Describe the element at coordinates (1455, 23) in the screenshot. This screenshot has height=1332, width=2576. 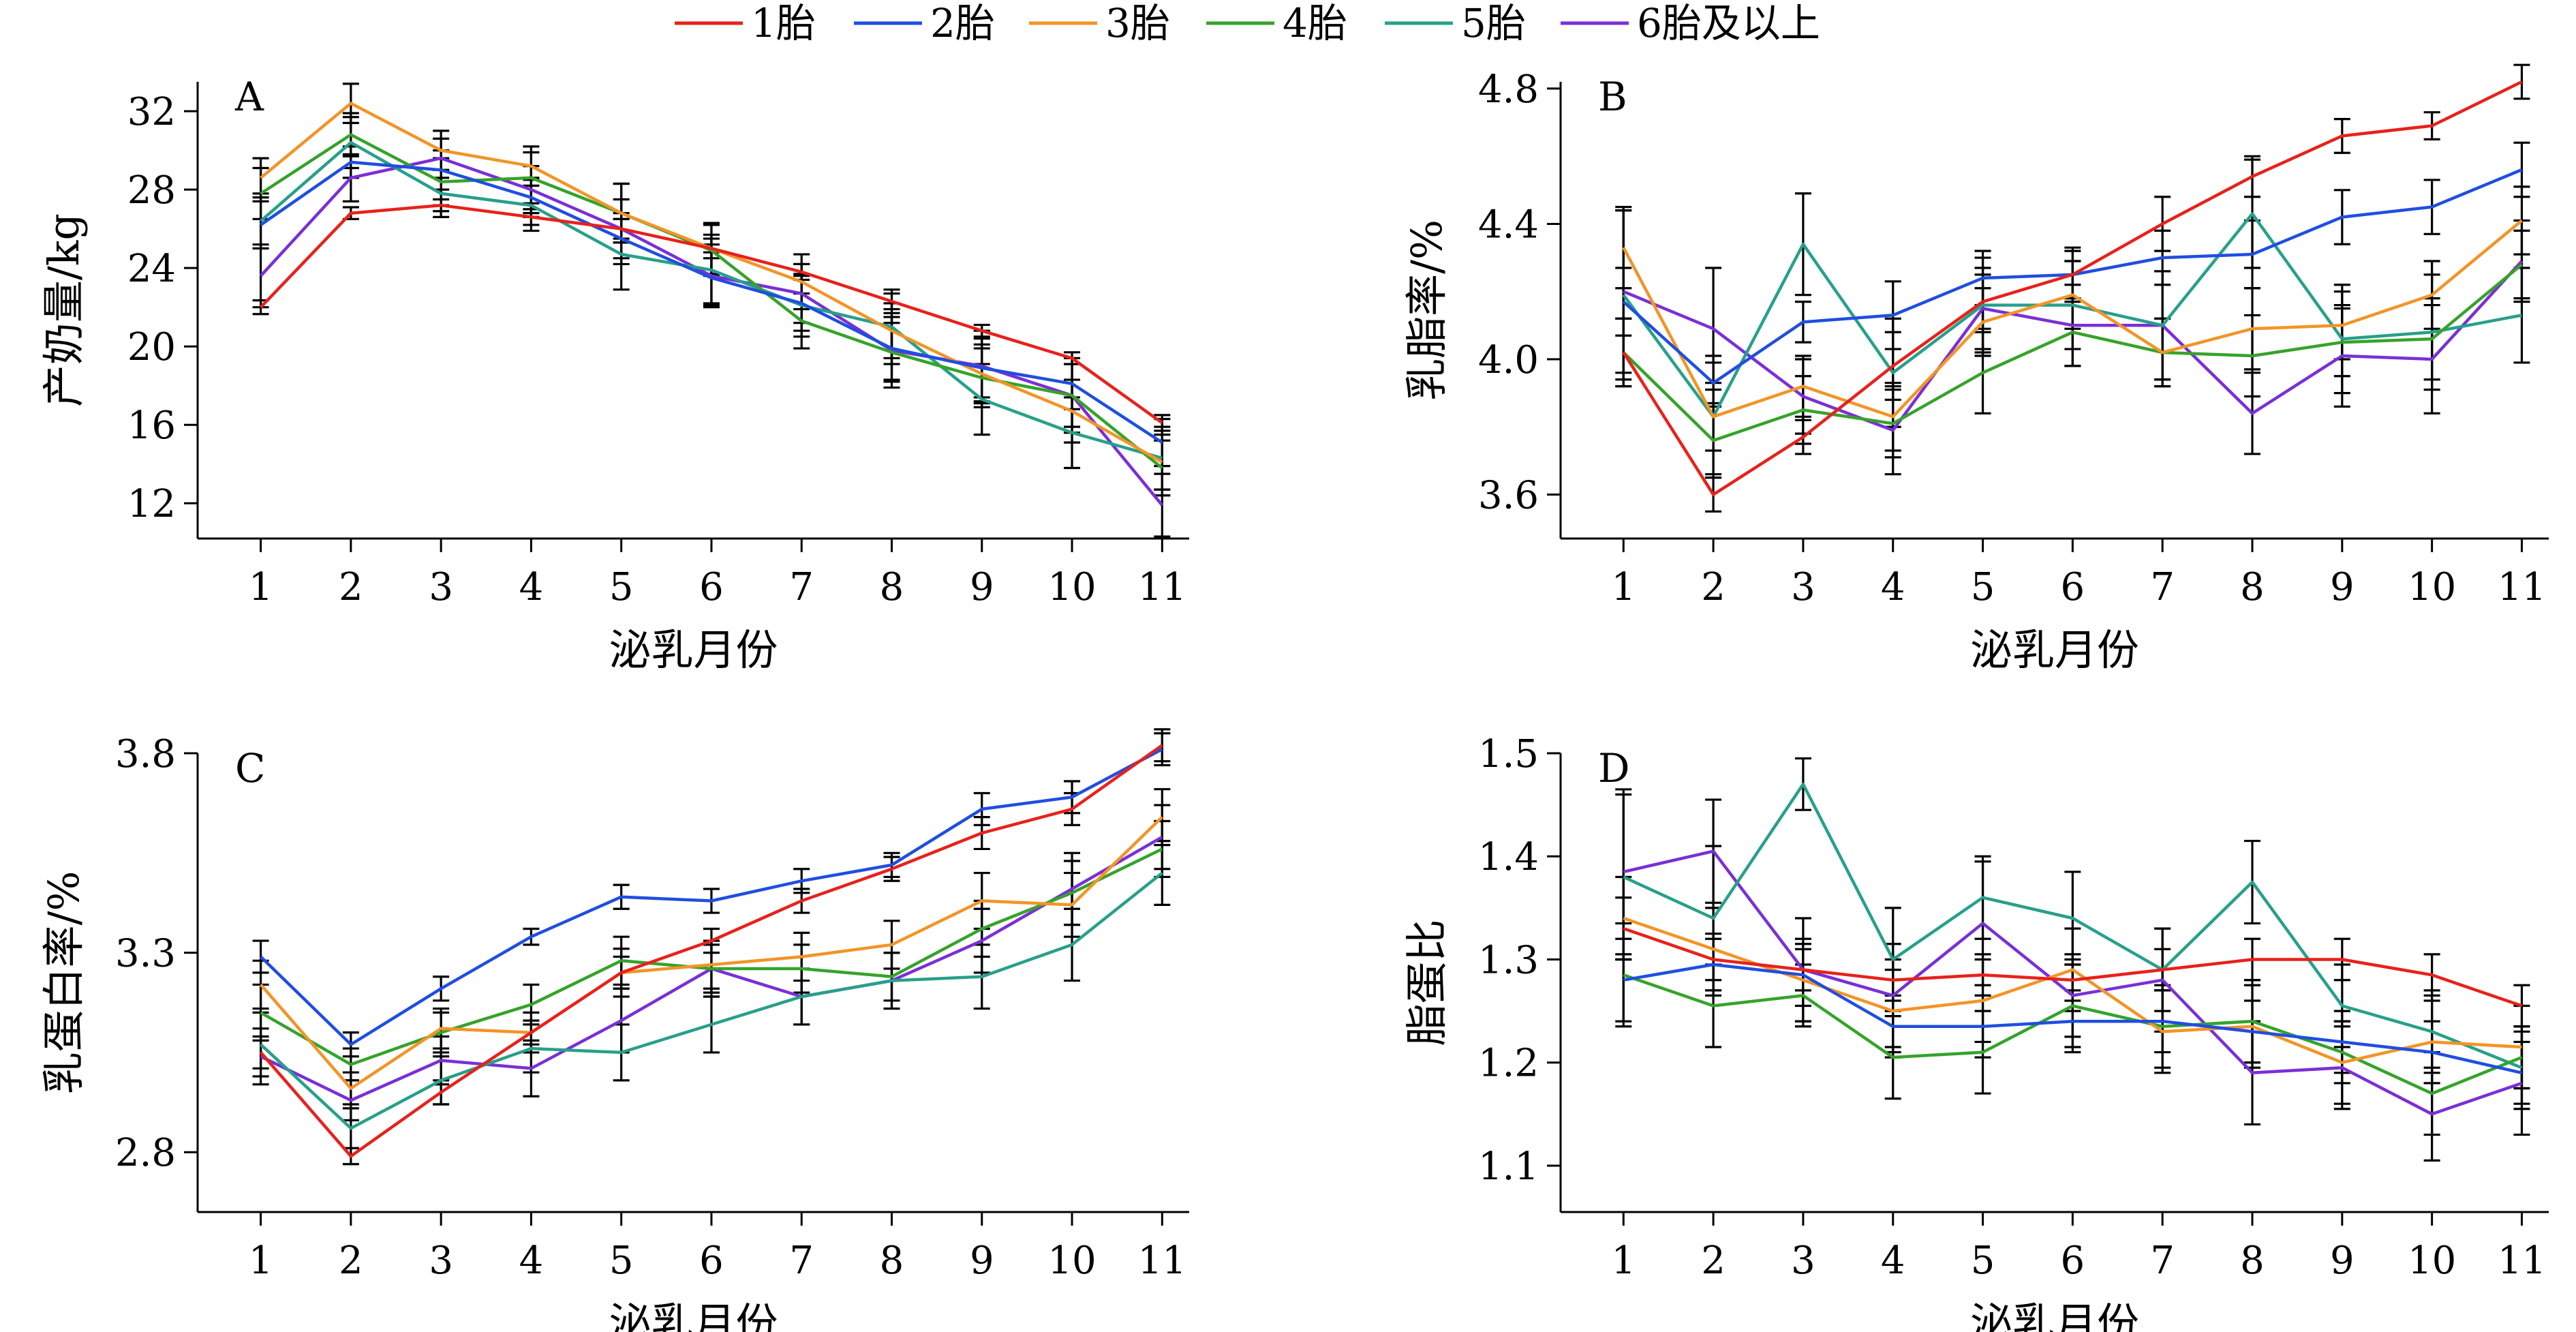
I see `legend-item: 5胎` at that location.